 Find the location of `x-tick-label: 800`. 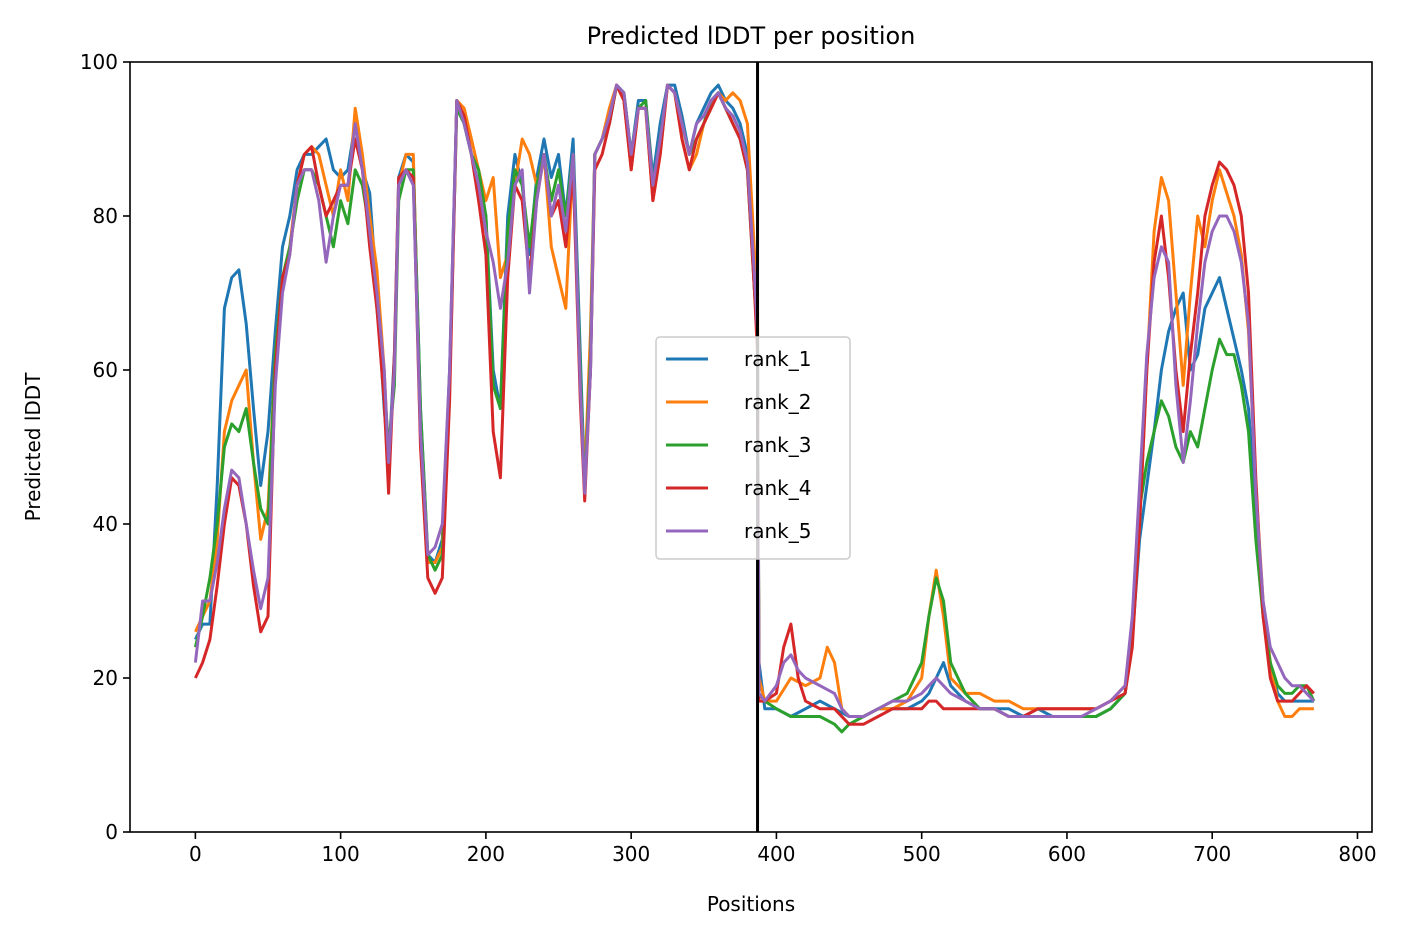

x-tick-label: 800 is located at coordinates (1357, 854).